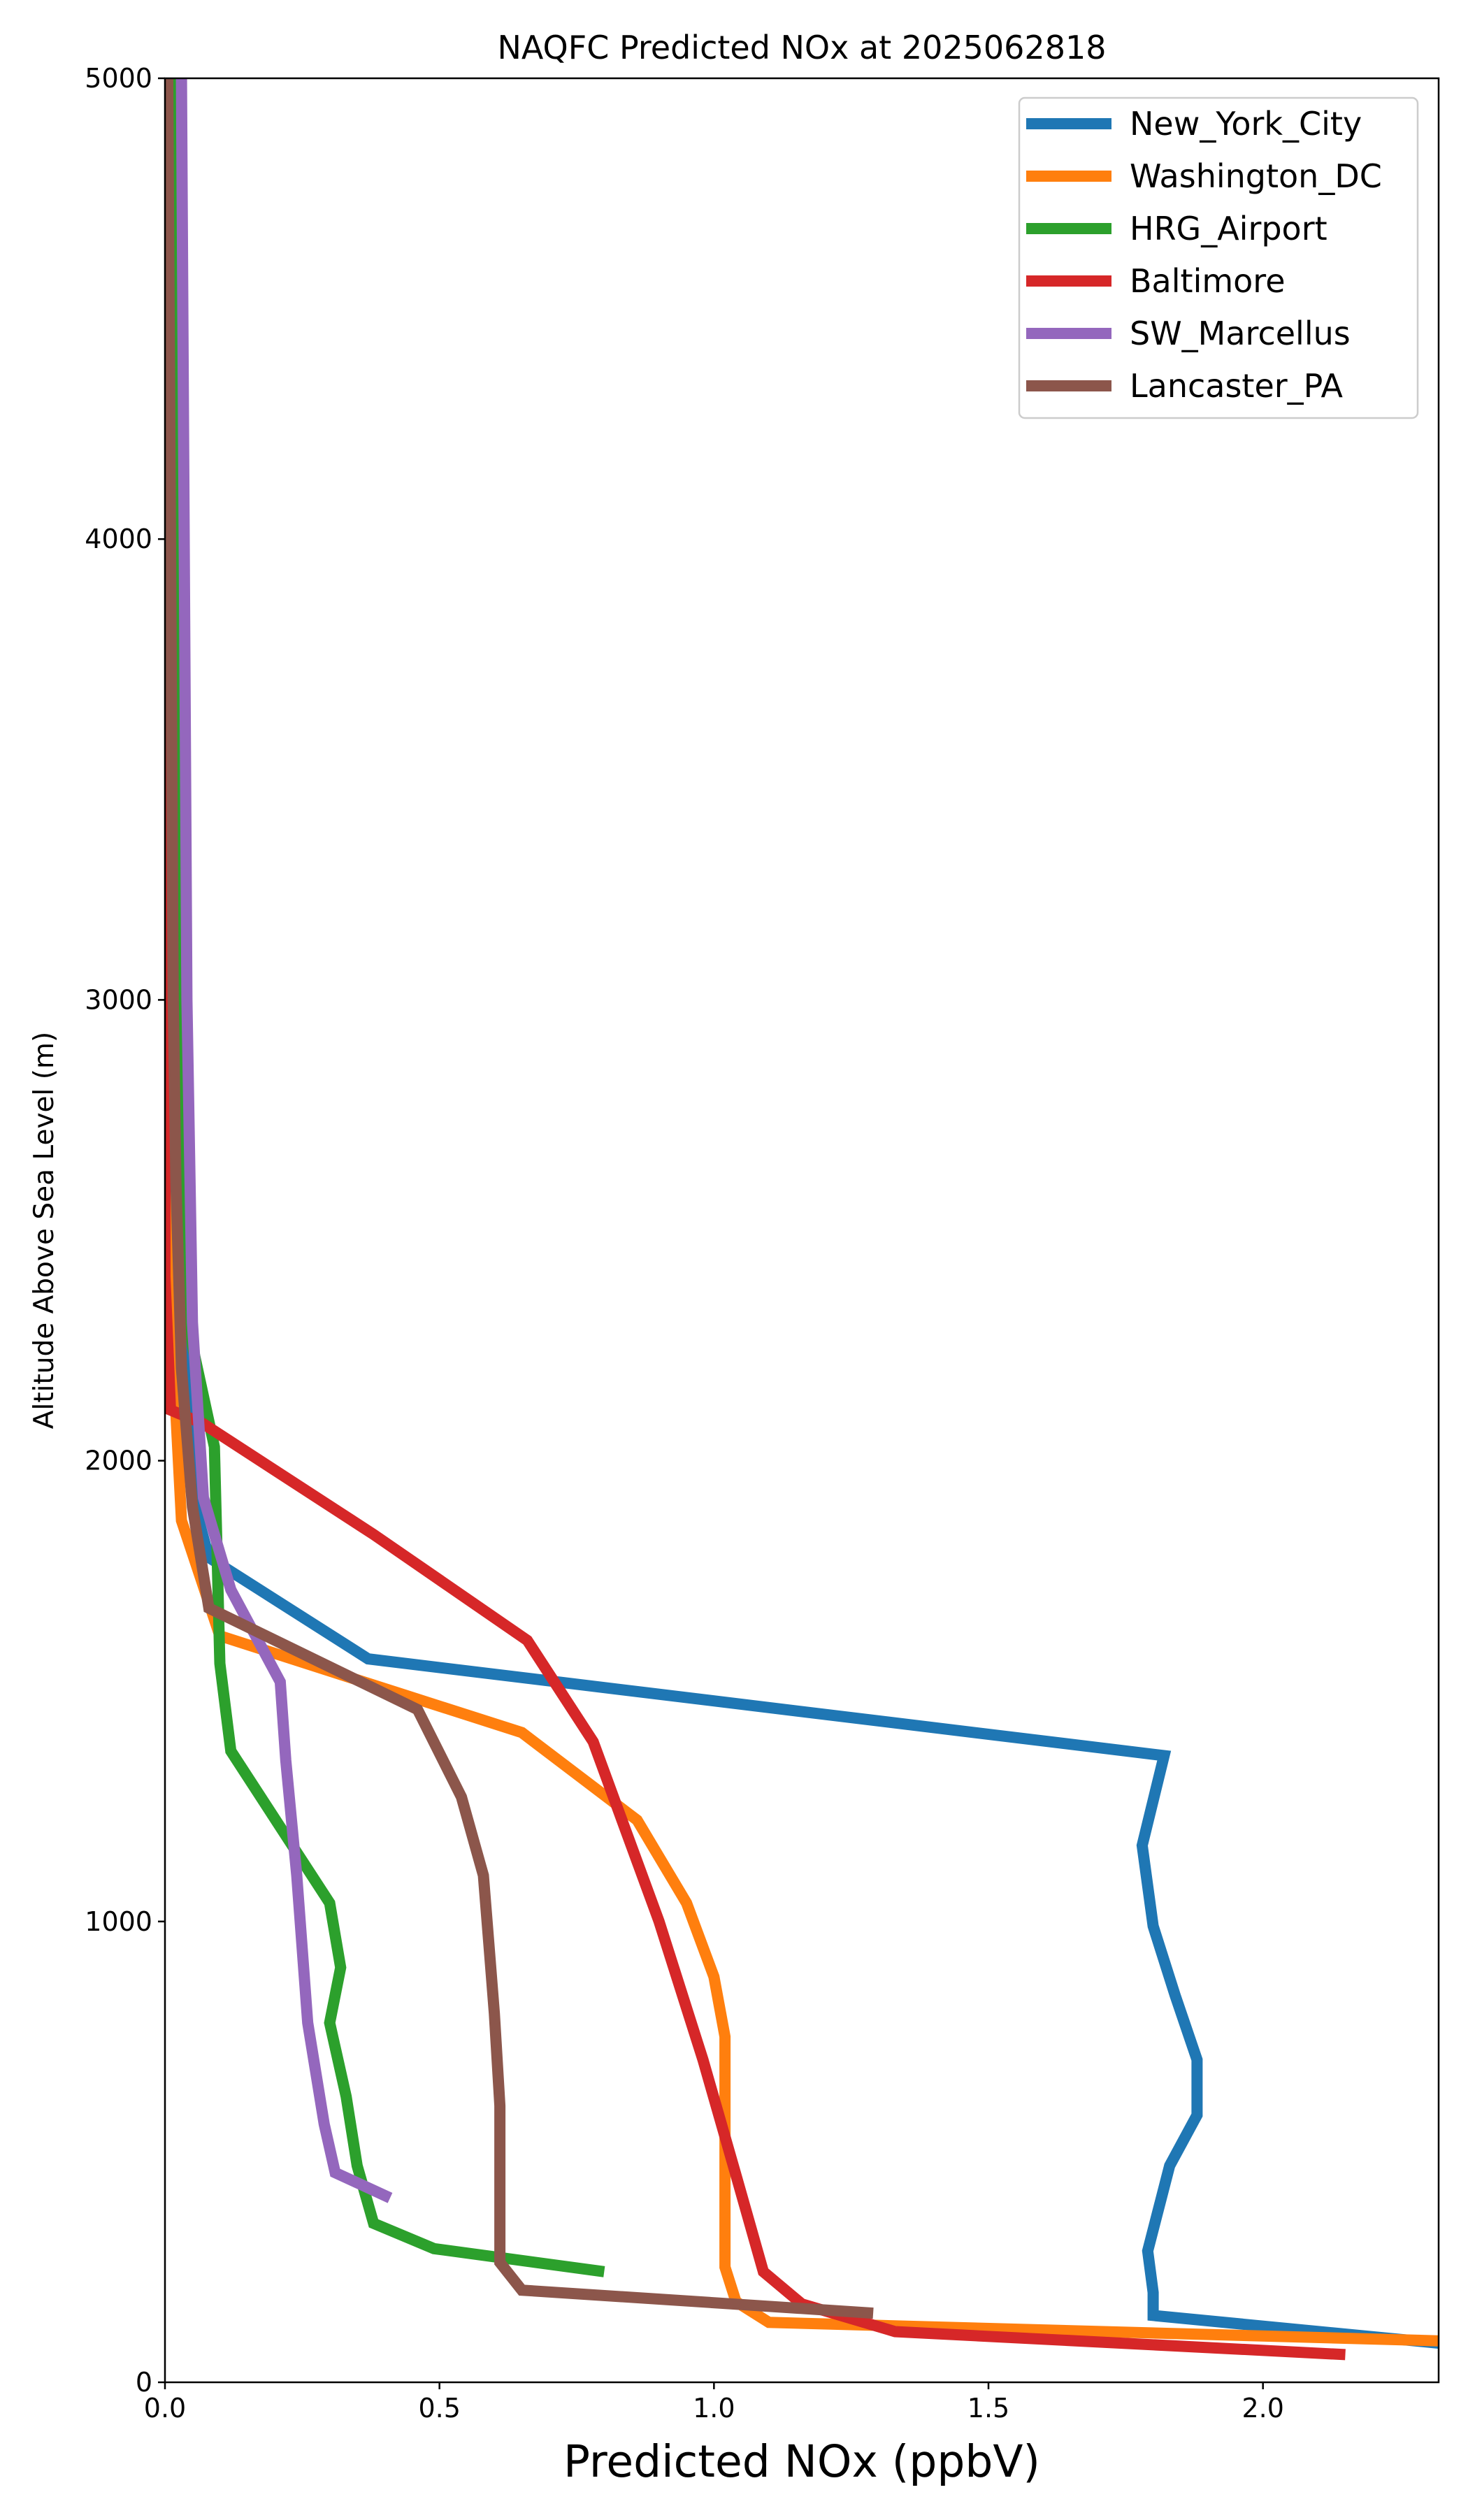 The width and height of the screenshot is (1468, 2520). I want to click on x-tick-label: 1.0, so click(714, 2408).